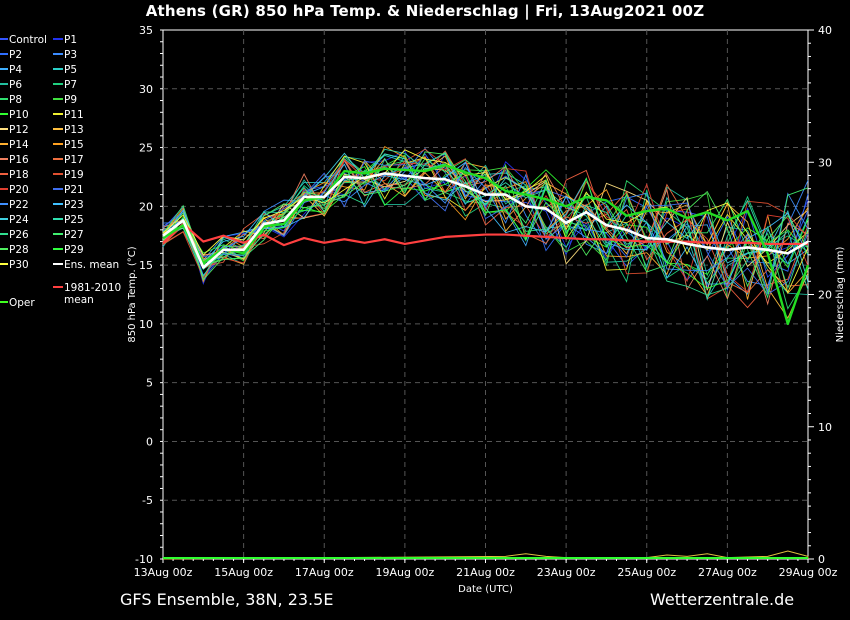  Describe the element at coordinates (405, 572) in the screenshot. I see `x-tick-label: 19Aug 00z` at that location.